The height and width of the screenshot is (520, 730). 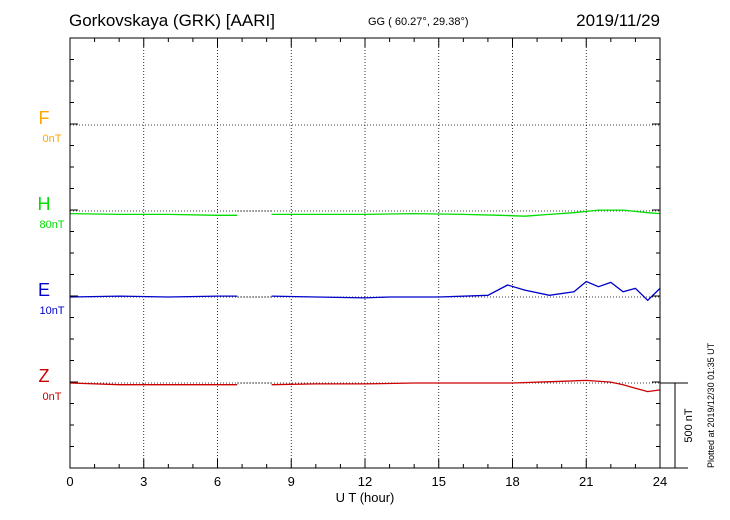 I want to click on x-tick-label: 15, so click(x=439, y=481).